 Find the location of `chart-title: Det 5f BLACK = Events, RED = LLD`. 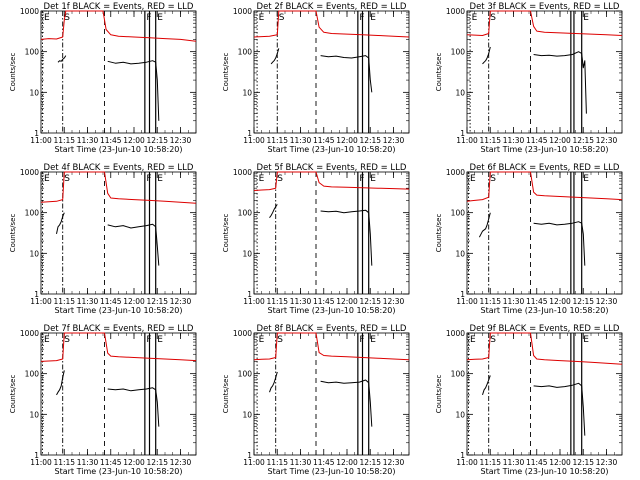

chart-title: Det 5f BLACK = Events, RED = LLD is located at coordinates (332, 168).